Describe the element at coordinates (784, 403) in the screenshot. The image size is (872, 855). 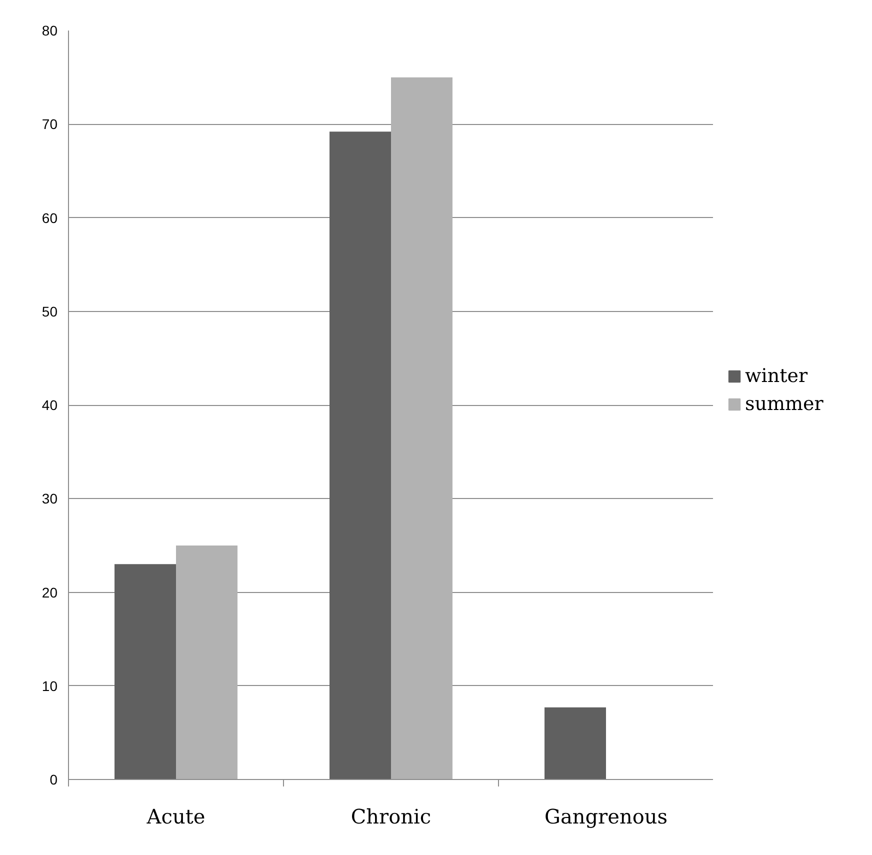
I see `legend-label: summer` at that location.